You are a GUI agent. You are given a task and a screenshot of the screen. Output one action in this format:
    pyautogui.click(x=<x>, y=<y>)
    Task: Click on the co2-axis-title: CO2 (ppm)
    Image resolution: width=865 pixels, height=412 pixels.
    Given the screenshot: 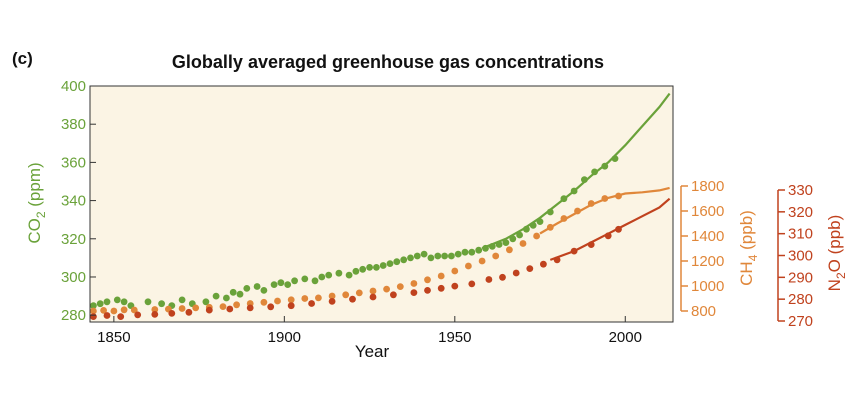 What is the action you would take?
    pyautogui.click(x=36, y=202)
    